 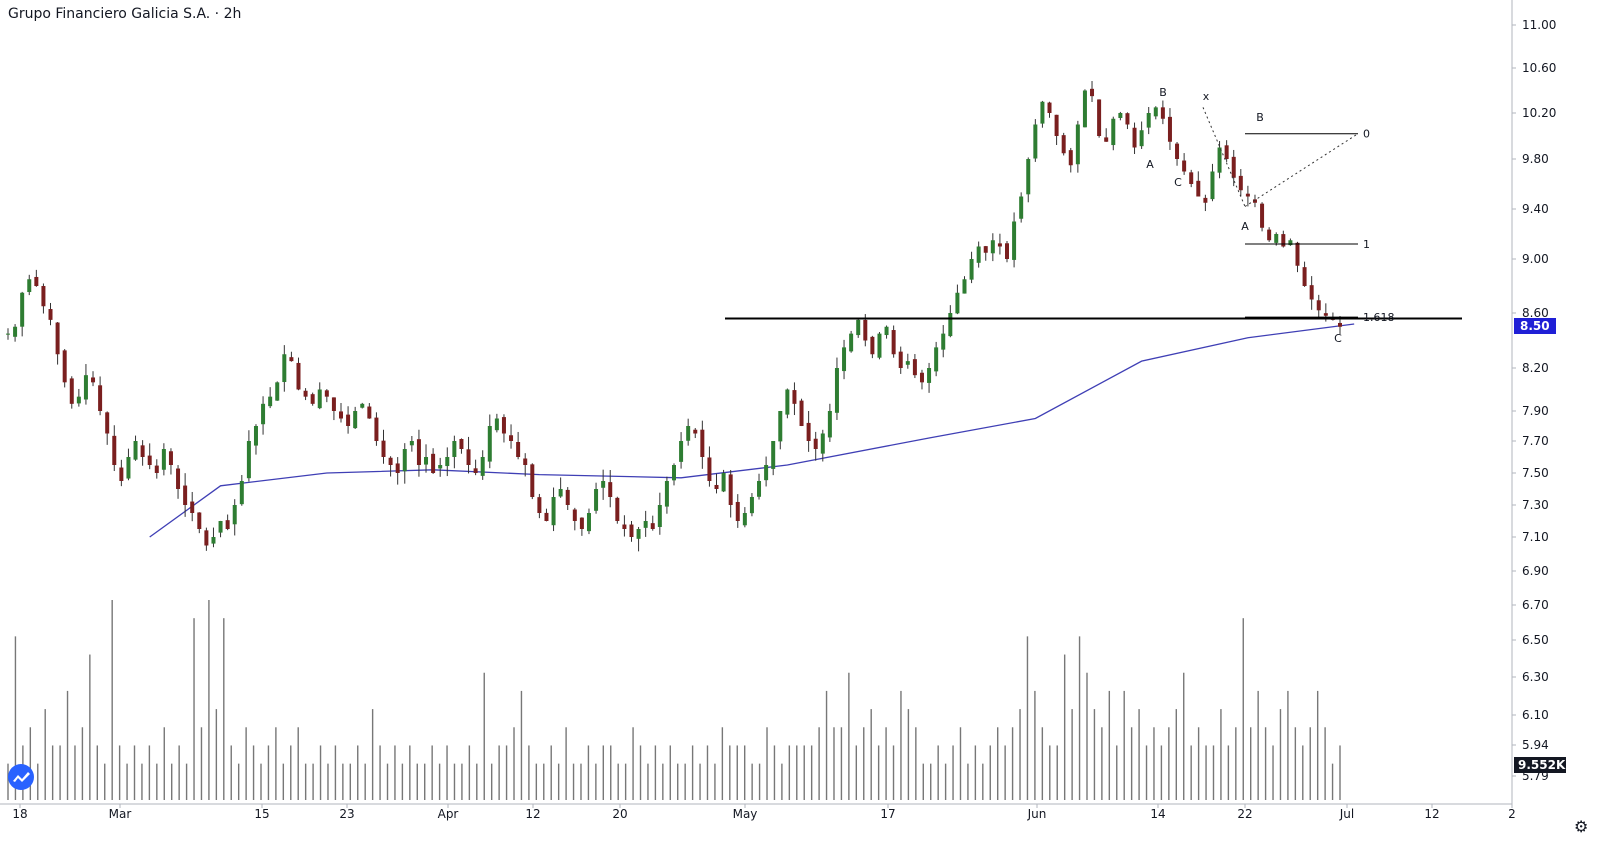 I want to click on price-tick-label: 7.90, so click(x=1535, y=411).